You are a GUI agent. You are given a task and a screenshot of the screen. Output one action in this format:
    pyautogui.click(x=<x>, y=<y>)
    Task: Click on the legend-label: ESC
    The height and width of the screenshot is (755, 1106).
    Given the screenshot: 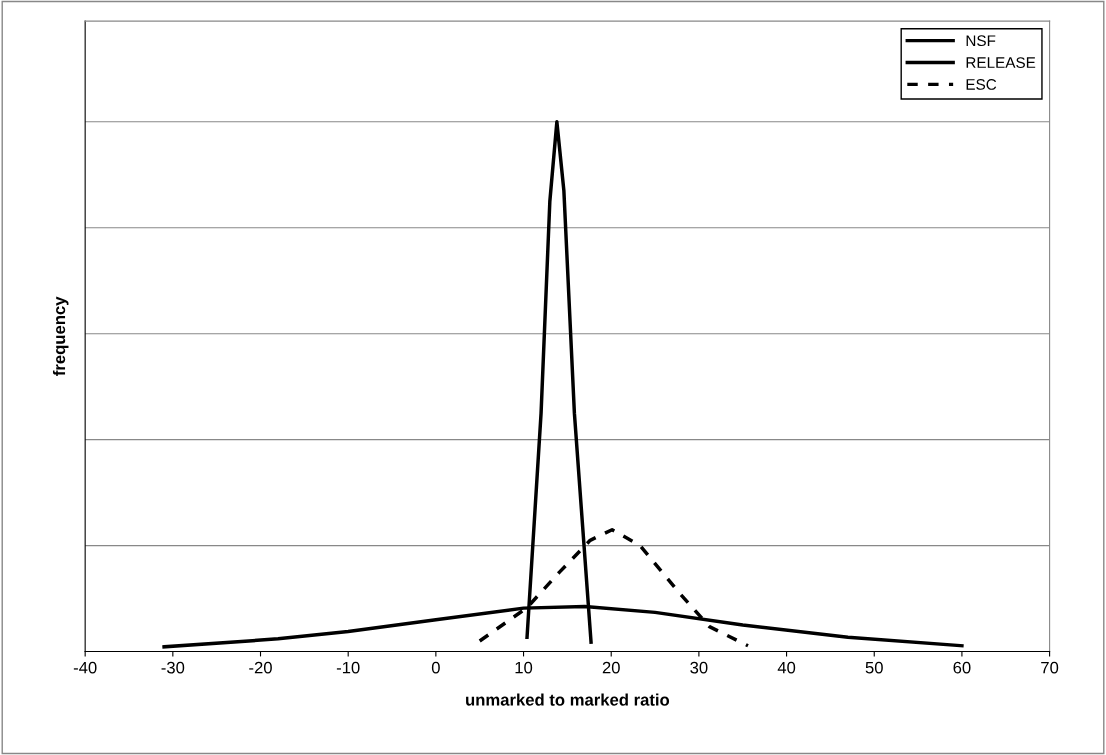 What is the action you would take?
    pyautogui.click(x=981, y=84)
    